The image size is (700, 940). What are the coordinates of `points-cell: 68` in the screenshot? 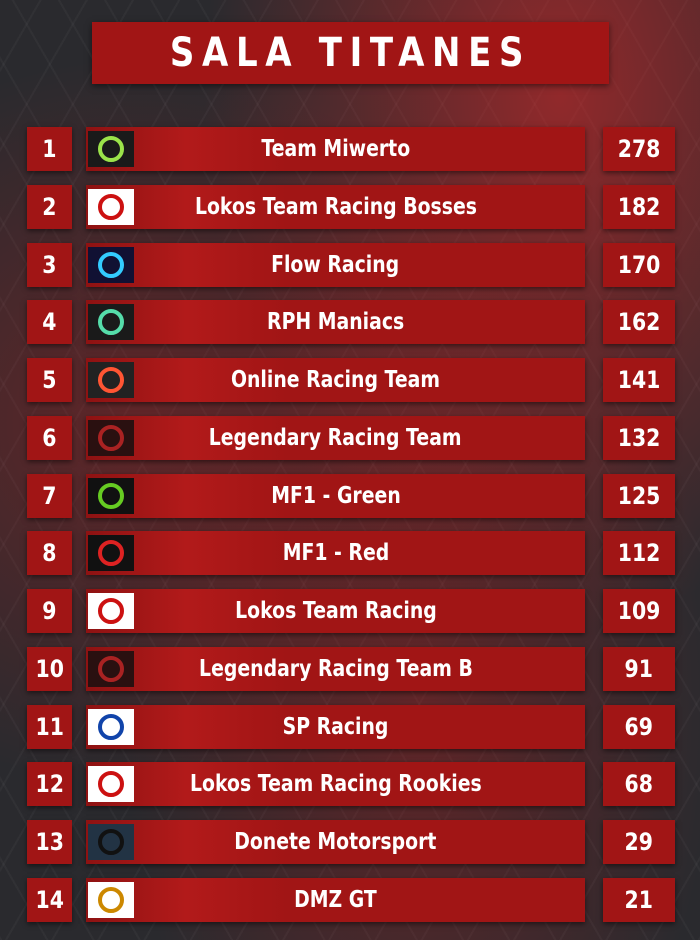 It's located at (639, 784).